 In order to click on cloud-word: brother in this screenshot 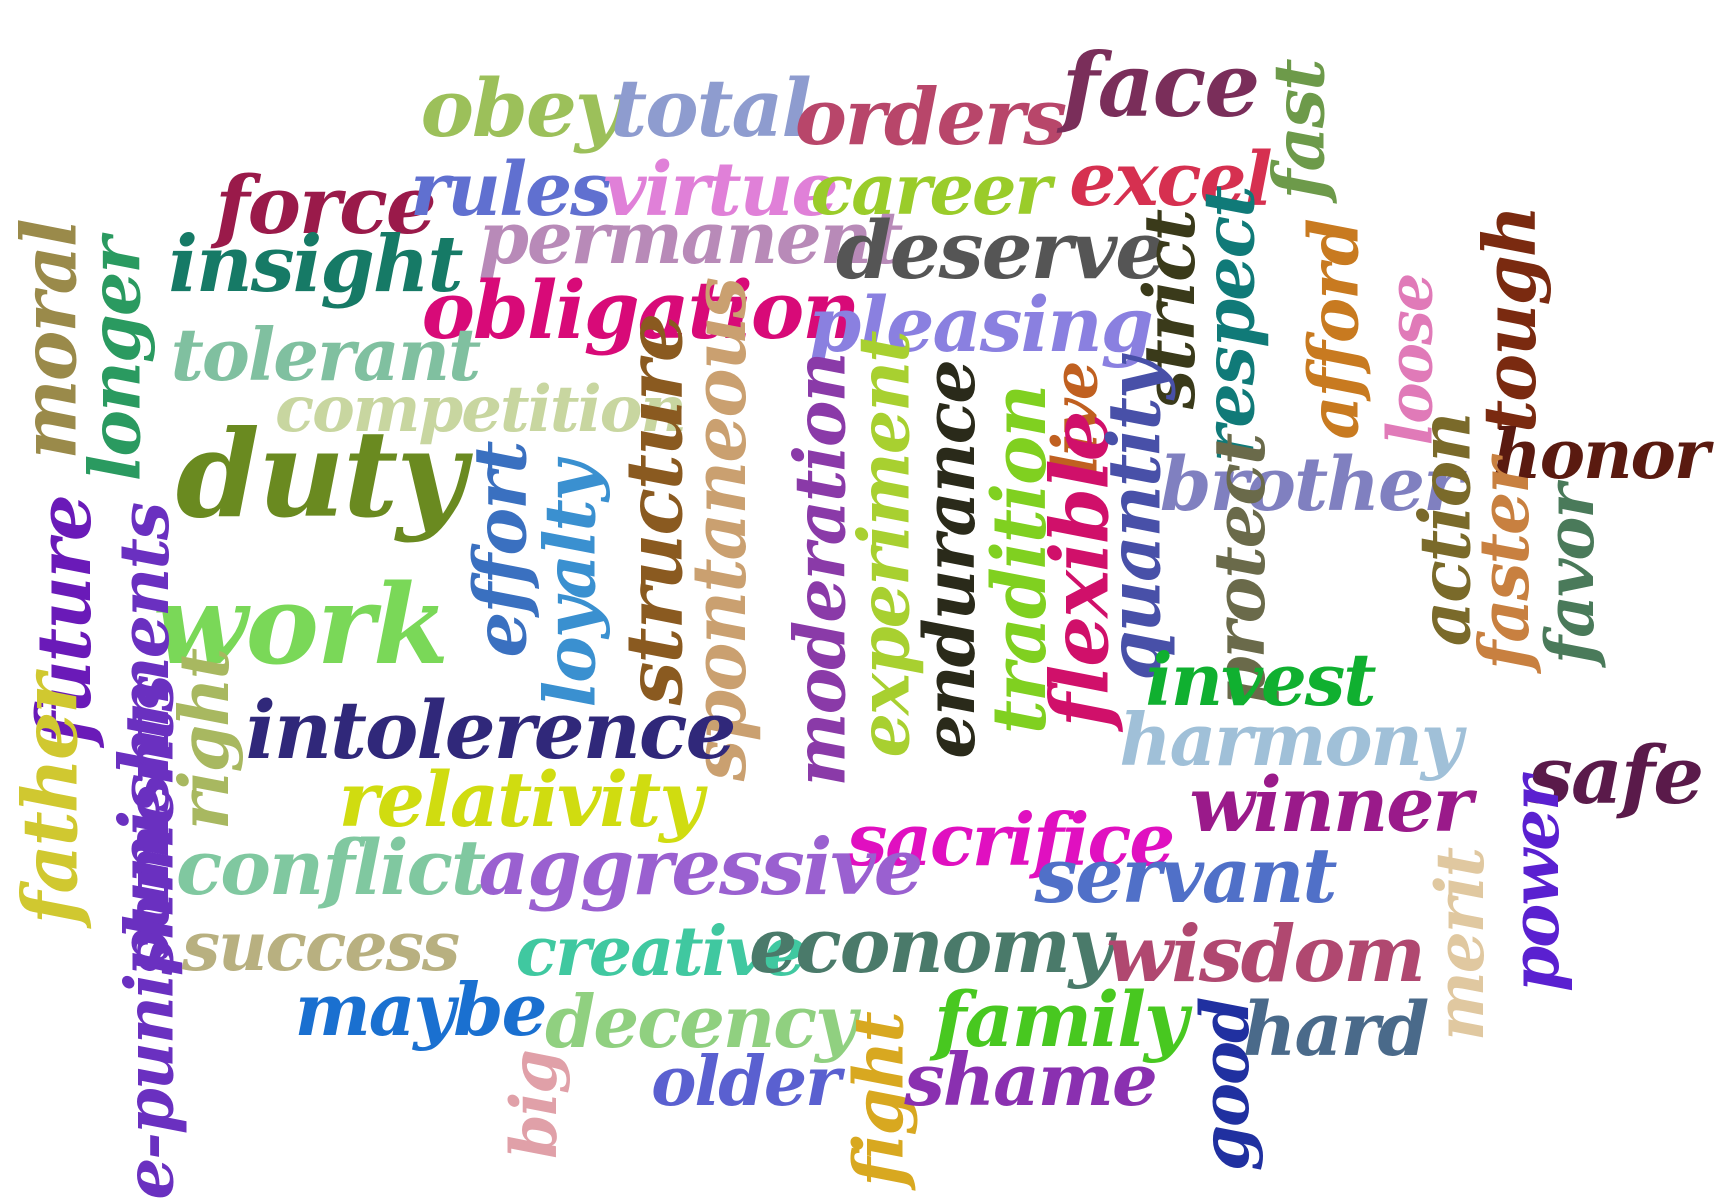, I will do `click(1310, 485)`.